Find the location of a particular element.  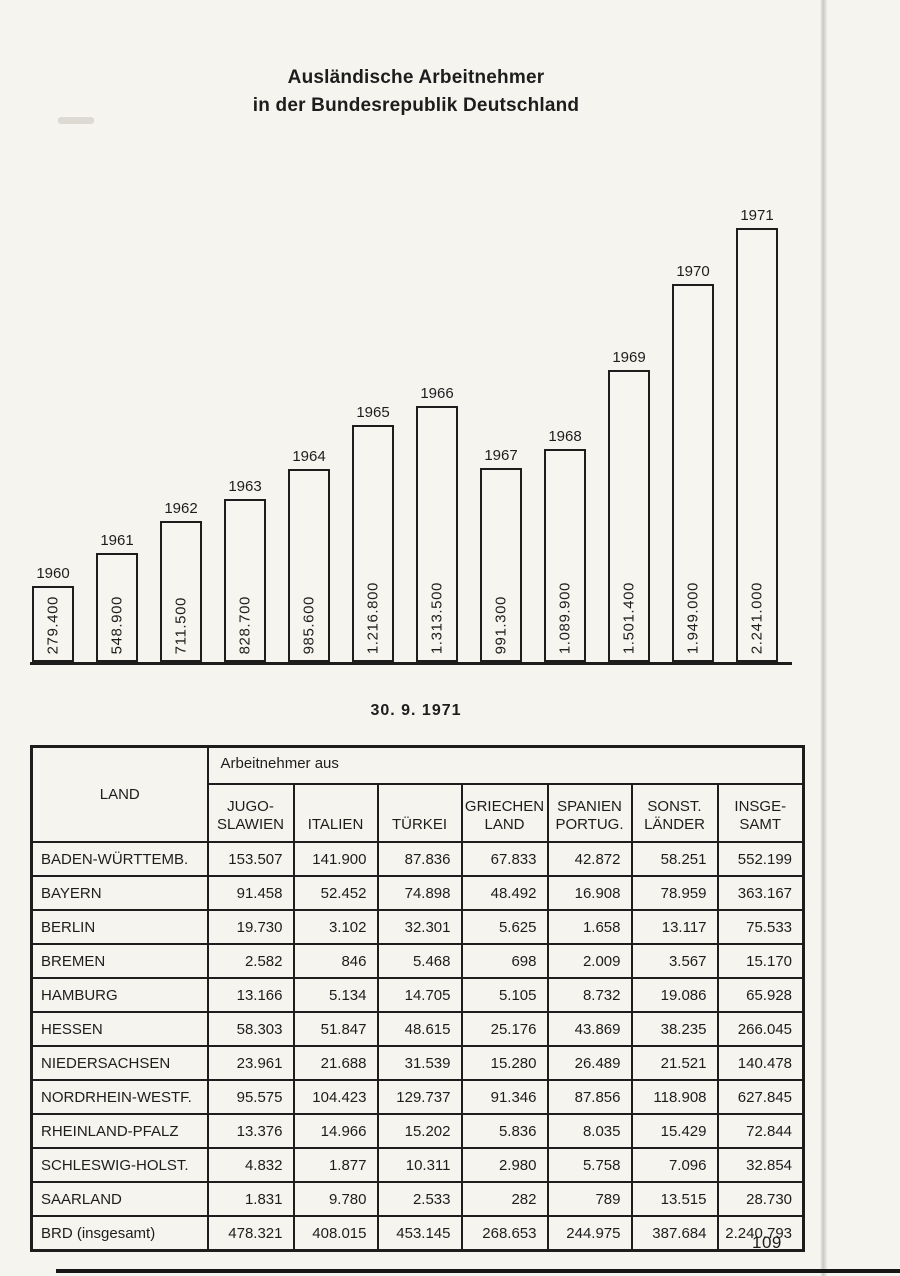

bar-rect: 828.700 is located at coordinates (245, 580).